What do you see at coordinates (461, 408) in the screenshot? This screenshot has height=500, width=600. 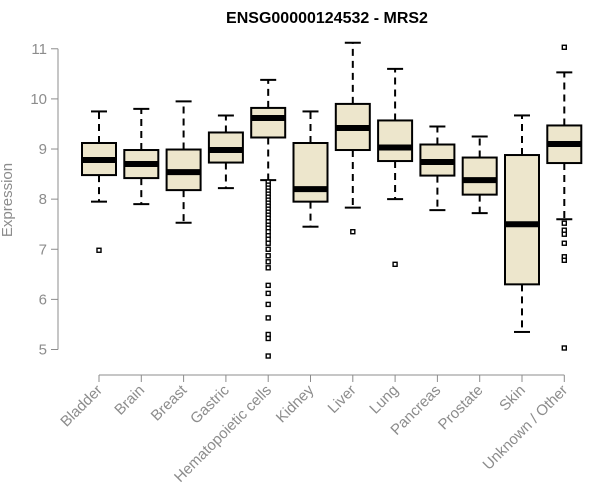 I see `x-tick-label: Prostate` at bounding box center [461, 408].